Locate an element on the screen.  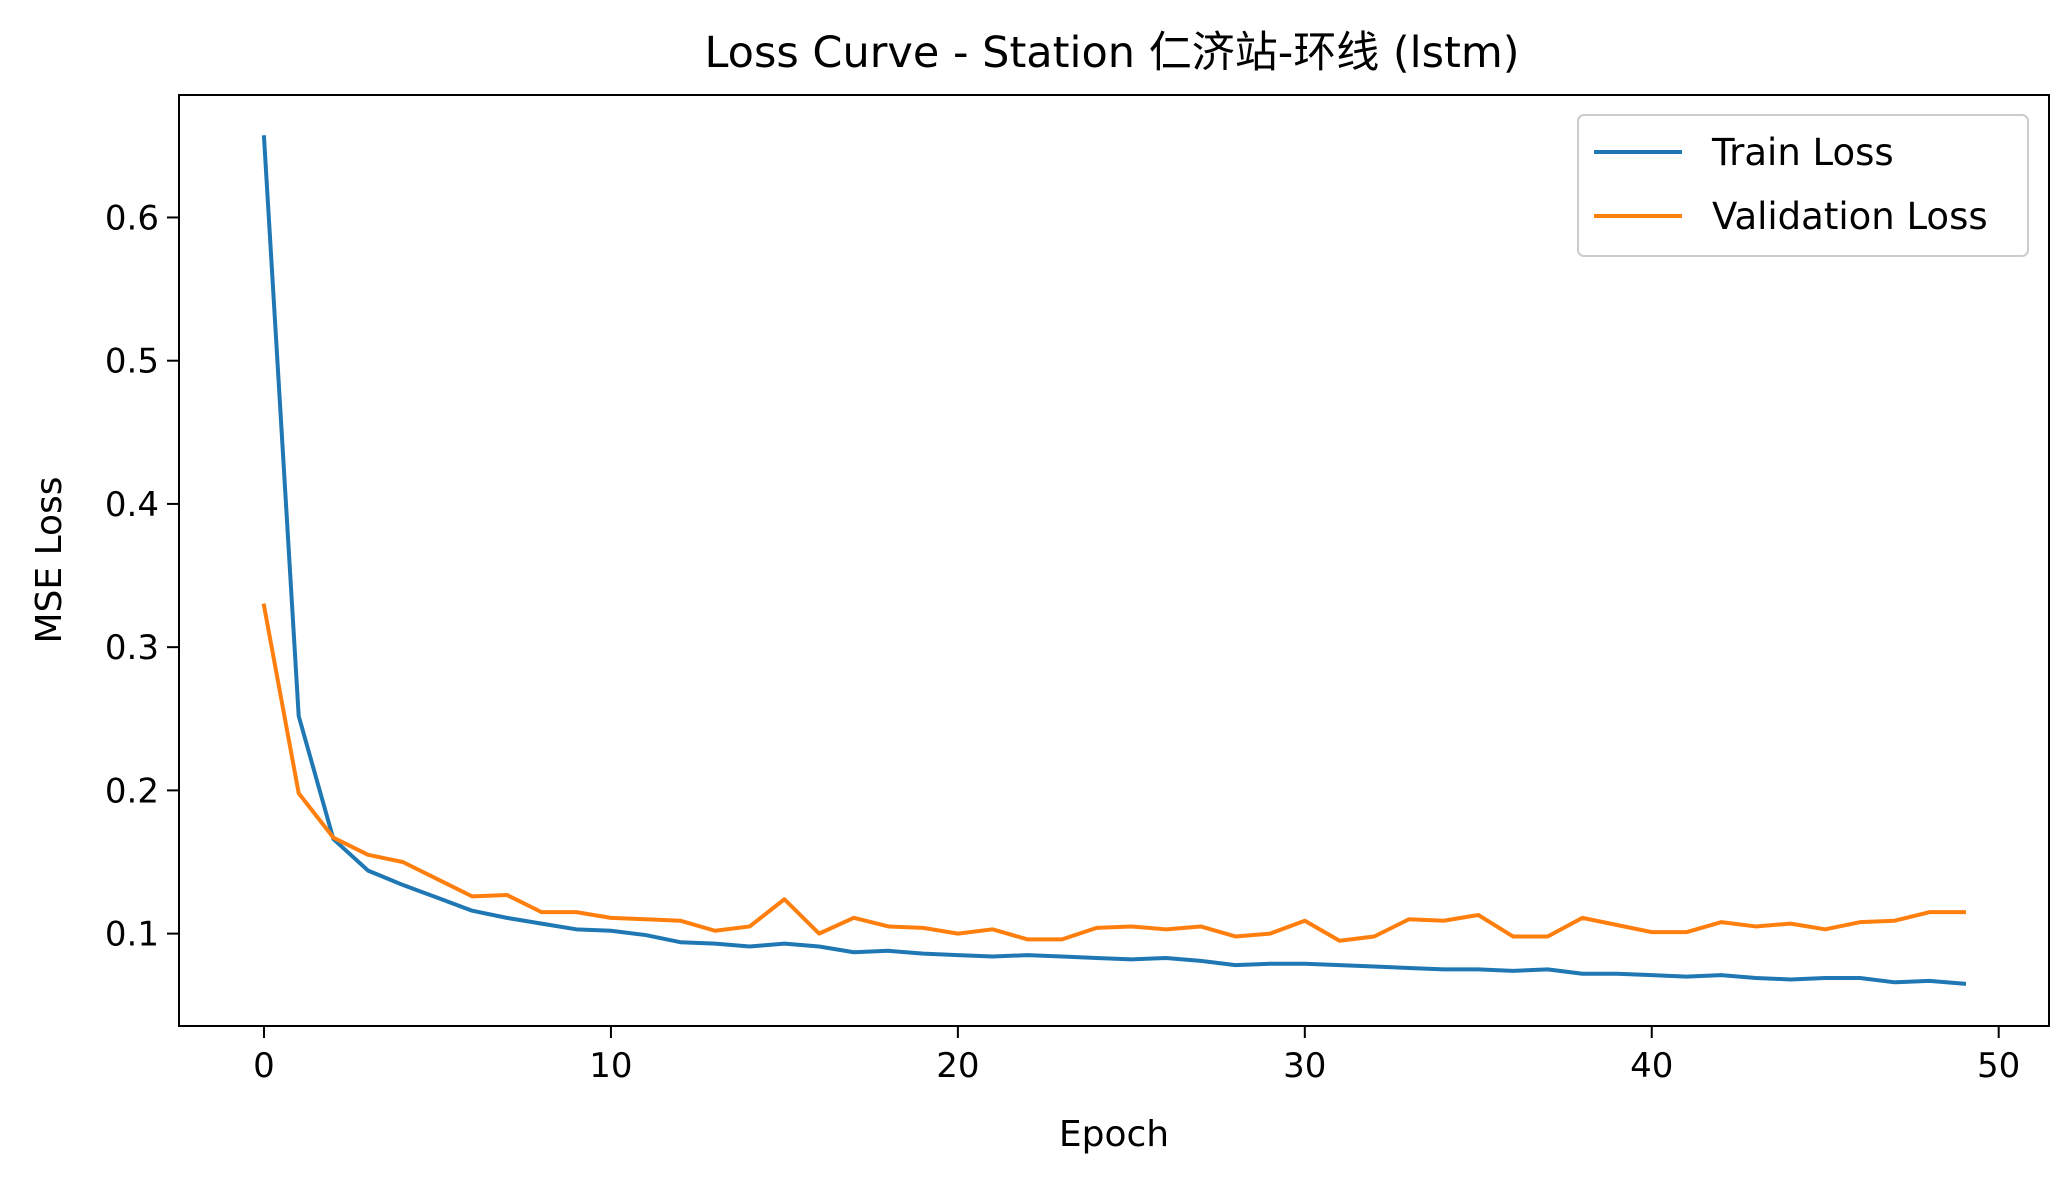
legend: Train Loss Validation Loss is located at coordinates (1803, 185).